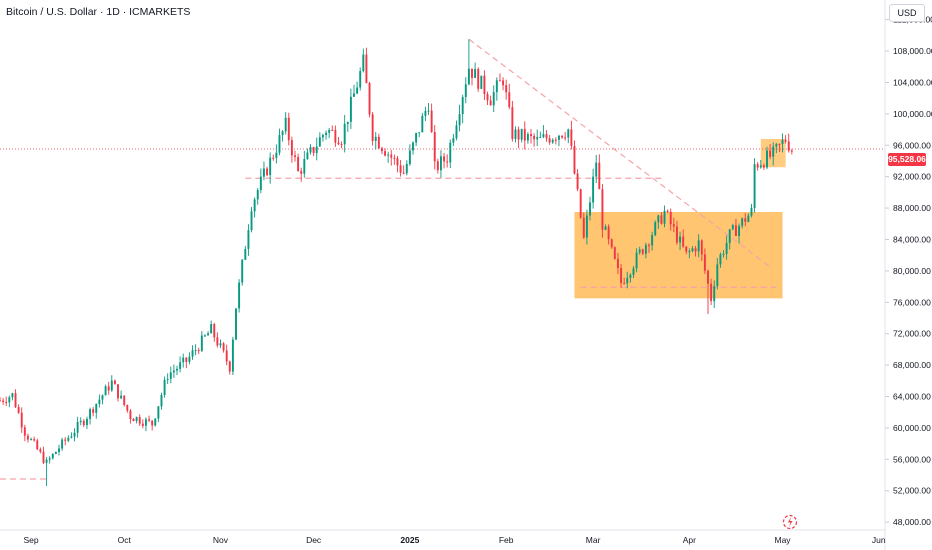 Image resolution: width=932 pixels, height=550 pixels. Describe the element at coordinates (98, 12) in the screenshot. I see `chart-title: Bitcoin / U.S. Dollar · 1D · ICMARKETS` at that location.